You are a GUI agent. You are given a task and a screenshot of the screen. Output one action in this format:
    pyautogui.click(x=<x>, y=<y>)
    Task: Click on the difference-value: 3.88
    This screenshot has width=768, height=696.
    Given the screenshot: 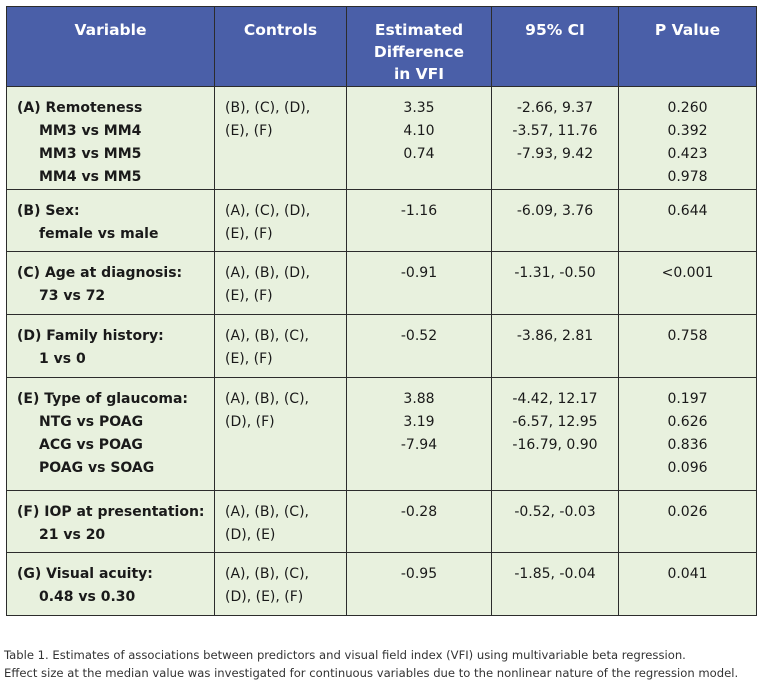 What is the action you would take?
    pyautogui.click(x=419, y=399)
    